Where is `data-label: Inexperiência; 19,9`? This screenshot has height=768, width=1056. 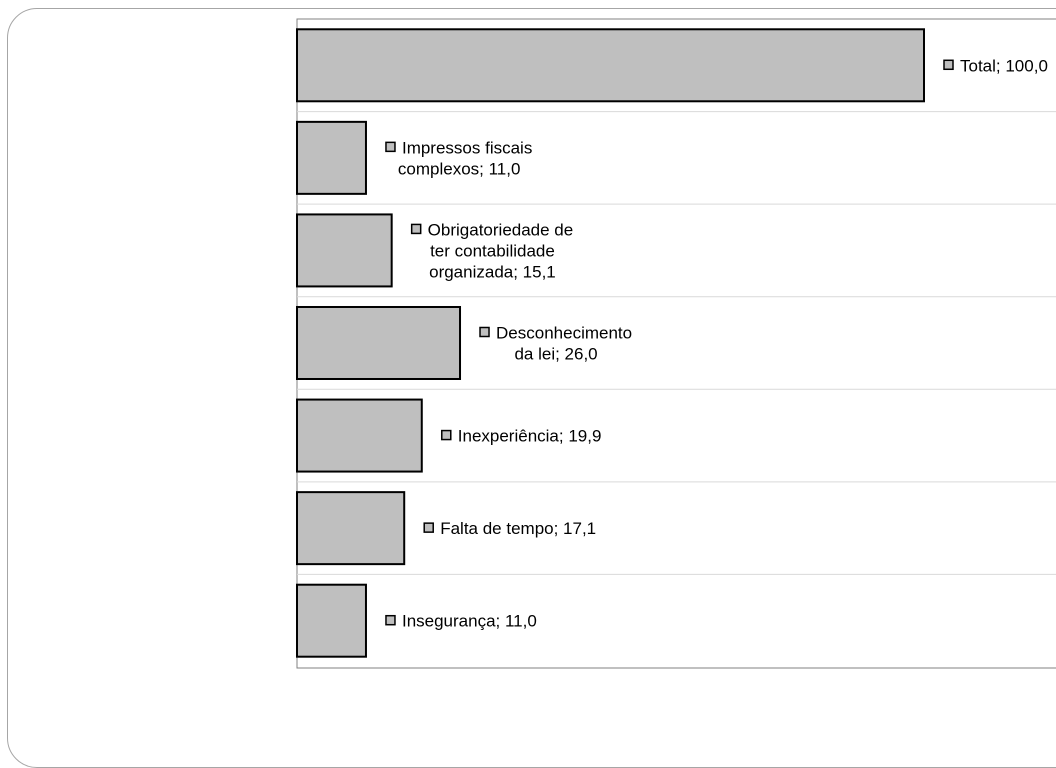
data-label: Inexperiência; 19,9 is located at coordinates (530, 436).